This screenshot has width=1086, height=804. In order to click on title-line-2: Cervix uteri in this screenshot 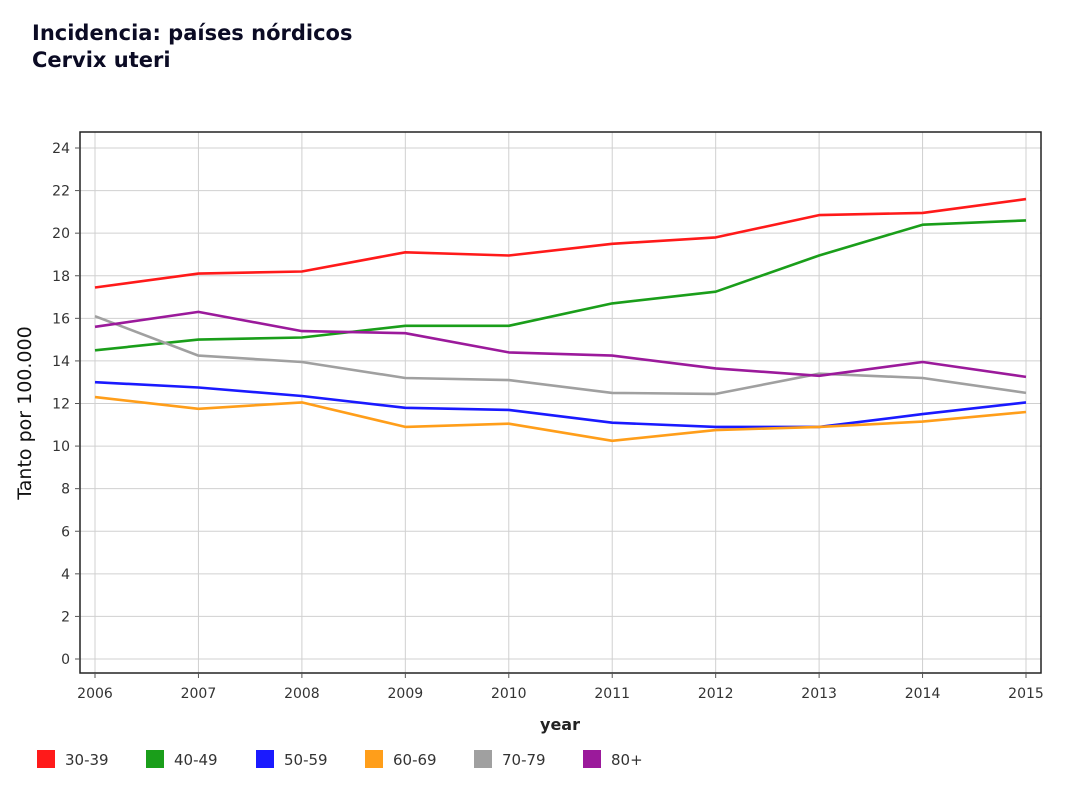, I will do `click(101, 60)`.